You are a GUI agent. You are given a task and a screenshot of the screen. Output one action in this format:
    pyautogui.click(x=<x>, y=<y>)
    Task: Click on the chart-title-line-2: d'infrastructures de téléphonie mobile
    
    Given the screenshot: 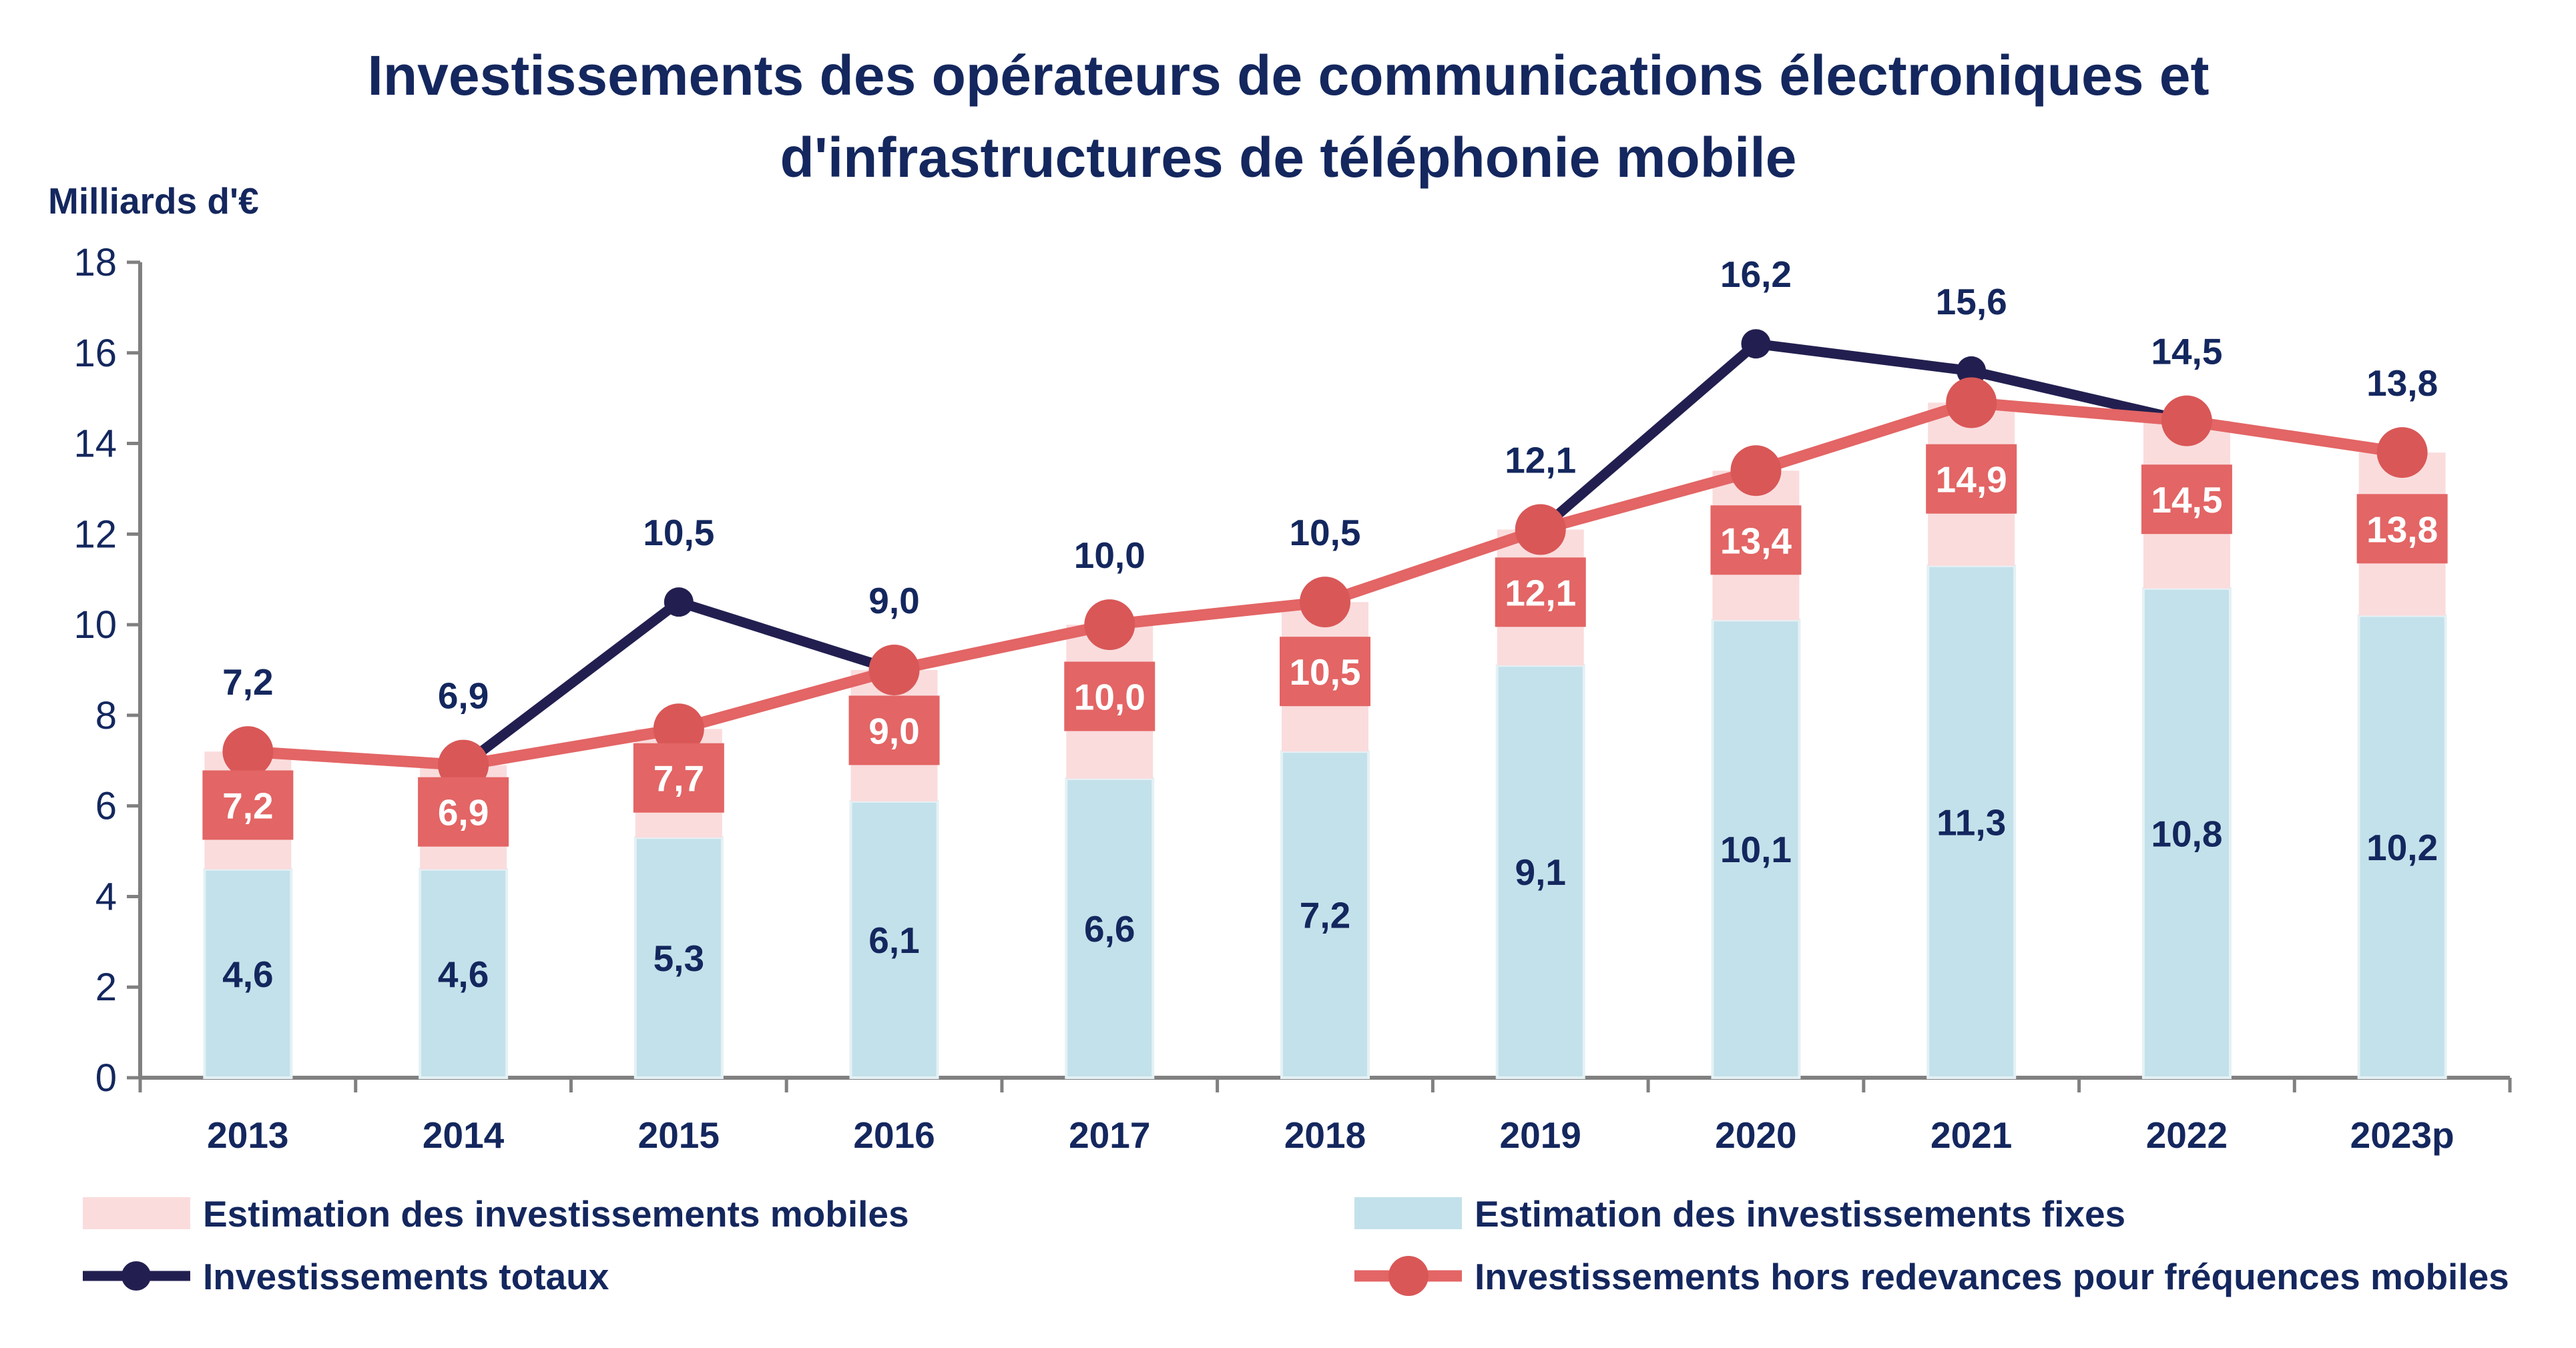 What is the action you would take?
    pyautogui.click(x=1288, y=157)
    